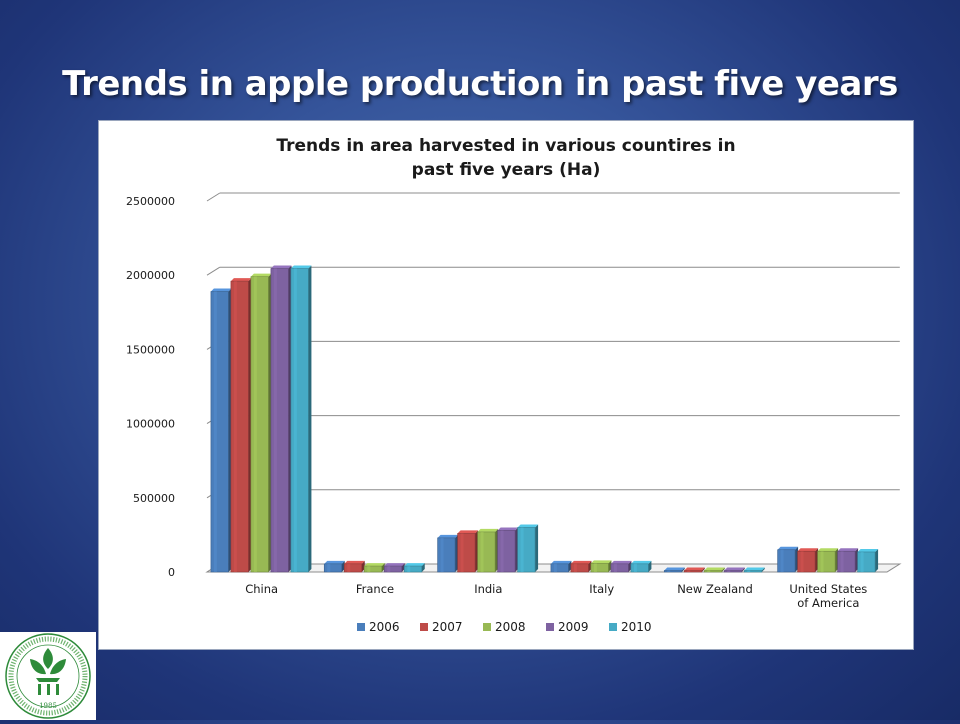  I want to click on x-tick-label: Italy, so click(601, 589).